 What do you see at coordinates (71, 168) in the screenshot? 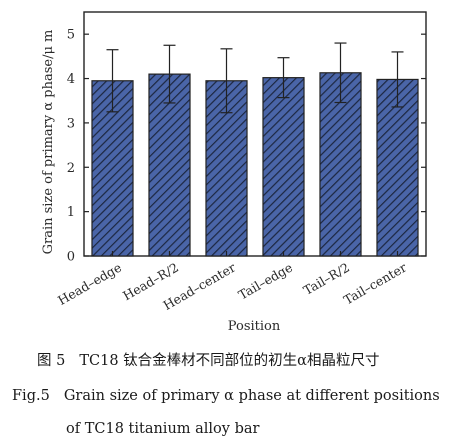
I see `y-tick-label: 2` at bounding box center [71, 168].